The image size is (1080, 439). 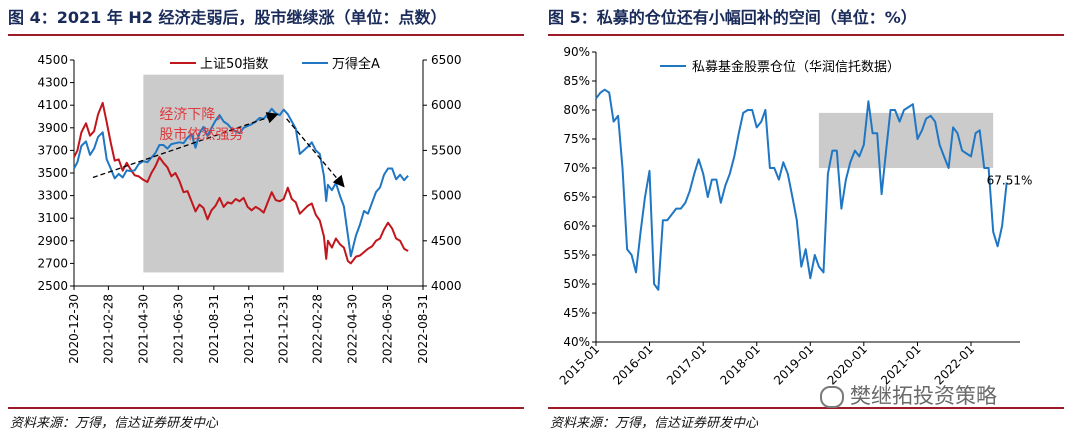 What do you see at coordinates (52, 83) in the screenshot?
I see `left-y-tick-label: 4300` at bounding box center [52, 83].